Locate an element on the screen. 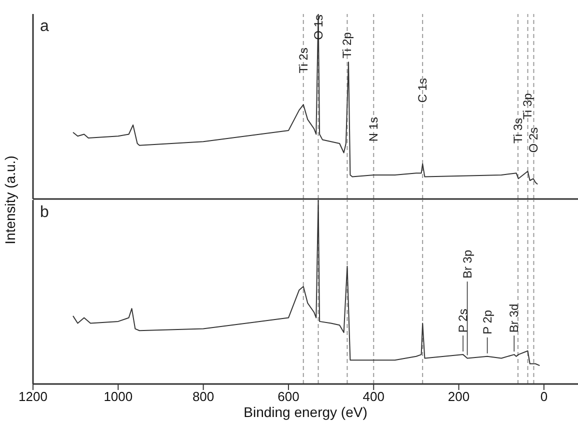 The height and width of the screenshot is (426, 578). x-tick-label: 600 is located at coordinates (289, 396).